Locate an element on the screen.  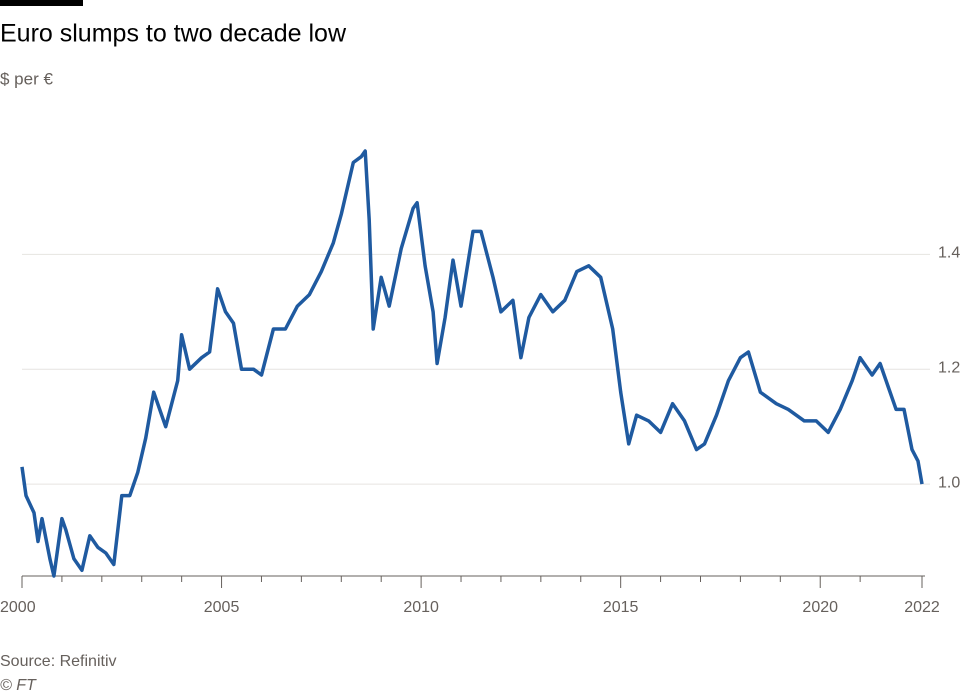
credit: © FT is located at coordinates (18, 685).